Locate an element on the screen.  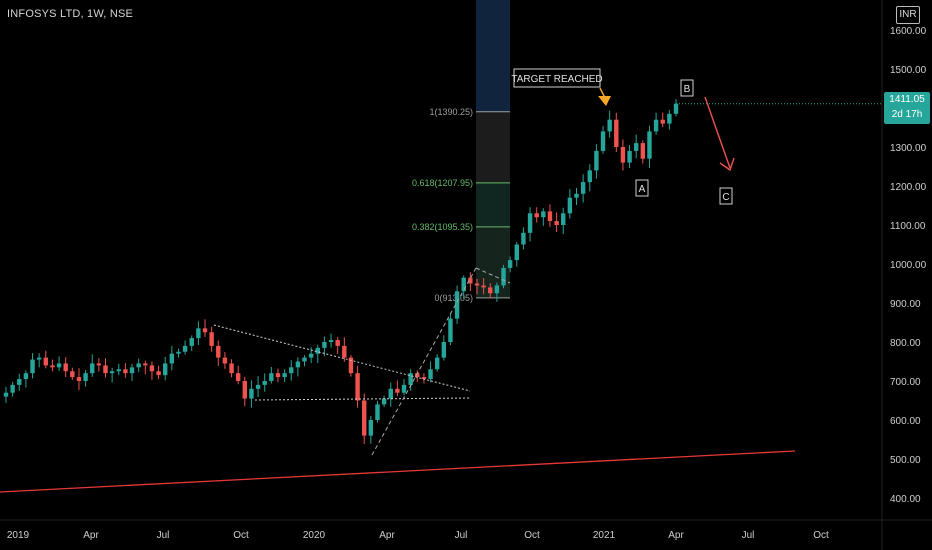
target-label: TARGET REACHED is located at coordinates (556, 79).